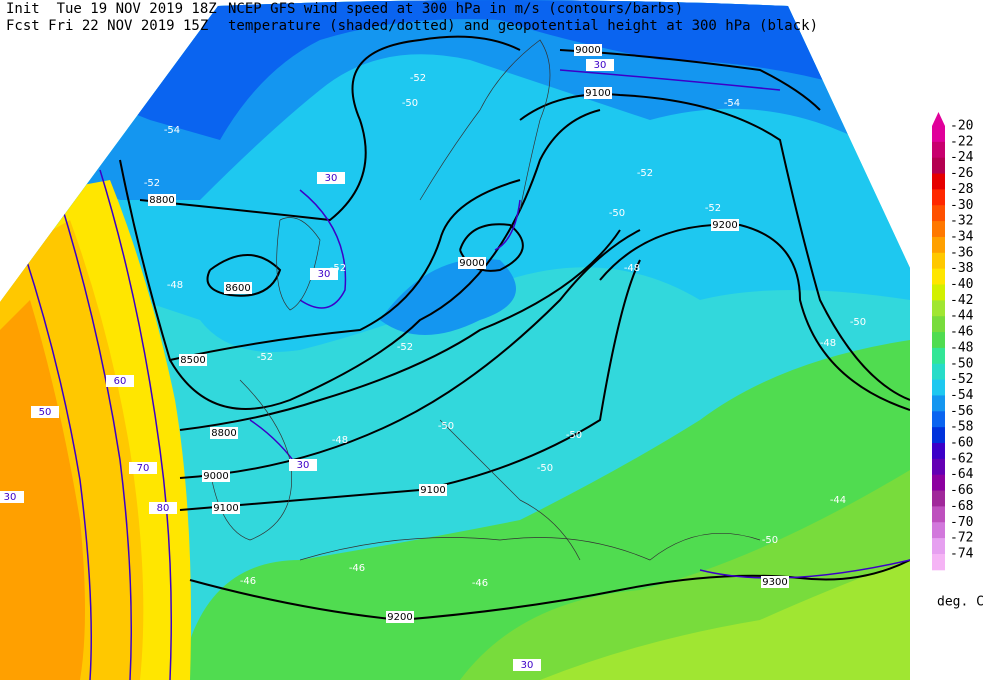  Describe the element at coordinates (938, 119) in the screenshot. I see `colorbar-arrow` at that location.